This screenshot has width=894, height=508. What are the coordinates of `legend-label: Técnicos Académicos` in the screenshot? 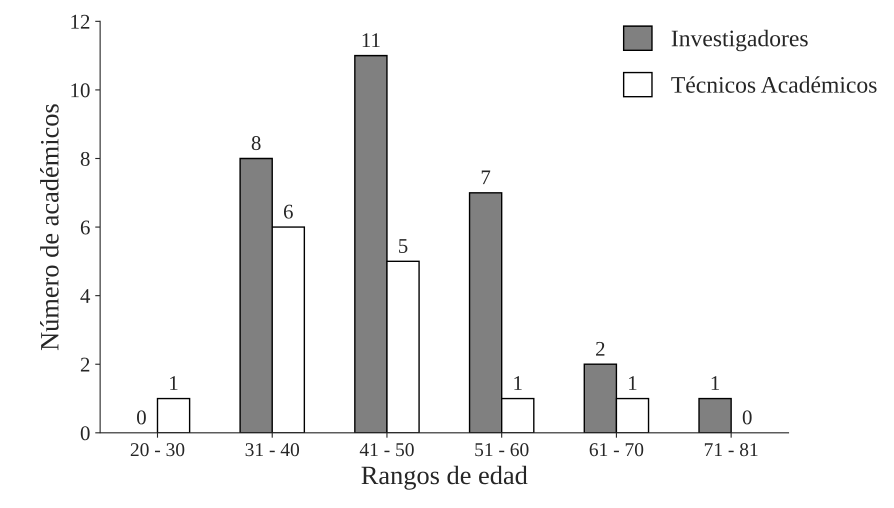 It's located at (774, 84).